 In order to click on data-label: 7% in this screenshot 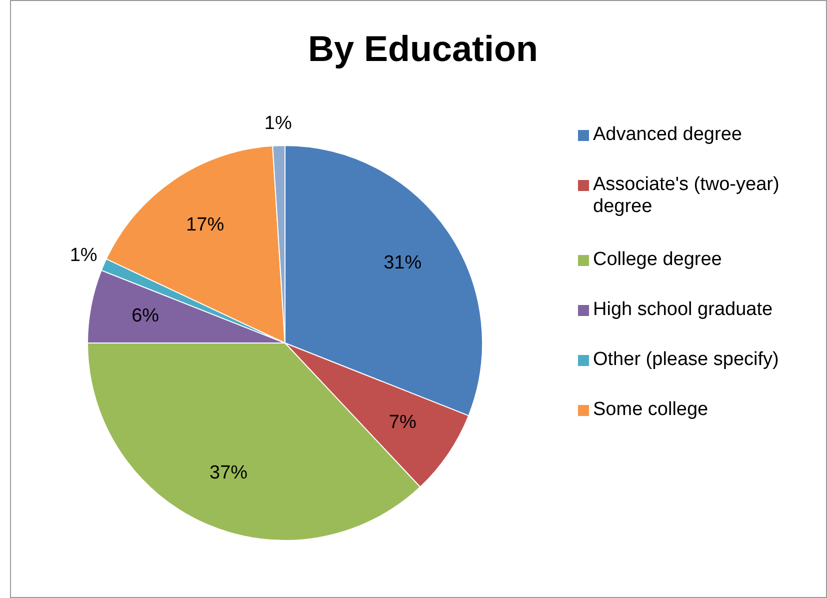, I will do `click(402, 423)`.